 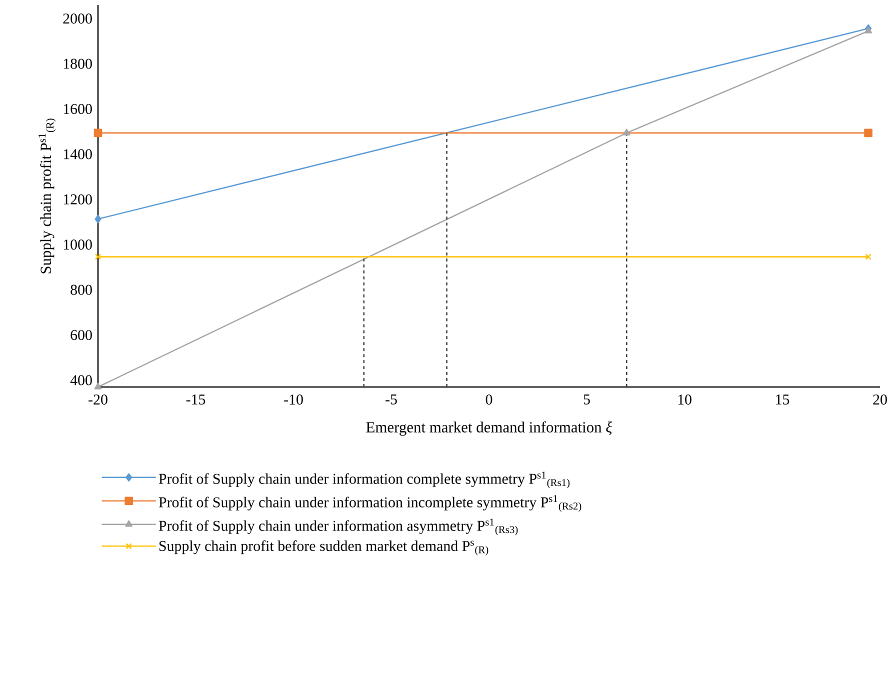 What do you see at coordinates (685, 399) in the screenshot?
I see `x-tick-label: 10` at bounding box center [685, 399].